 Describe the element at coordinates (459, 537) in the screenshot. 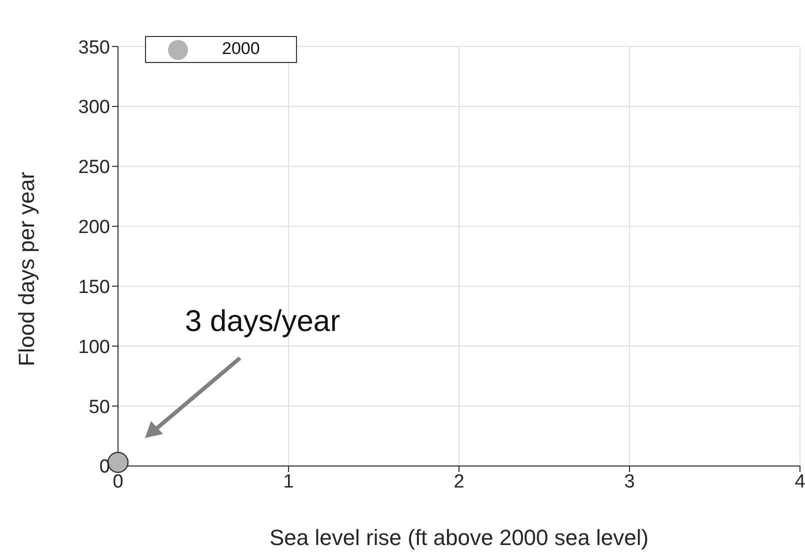

I see `x-axis-title: Sea level rise (ft above 2000 sea level)` at that location.